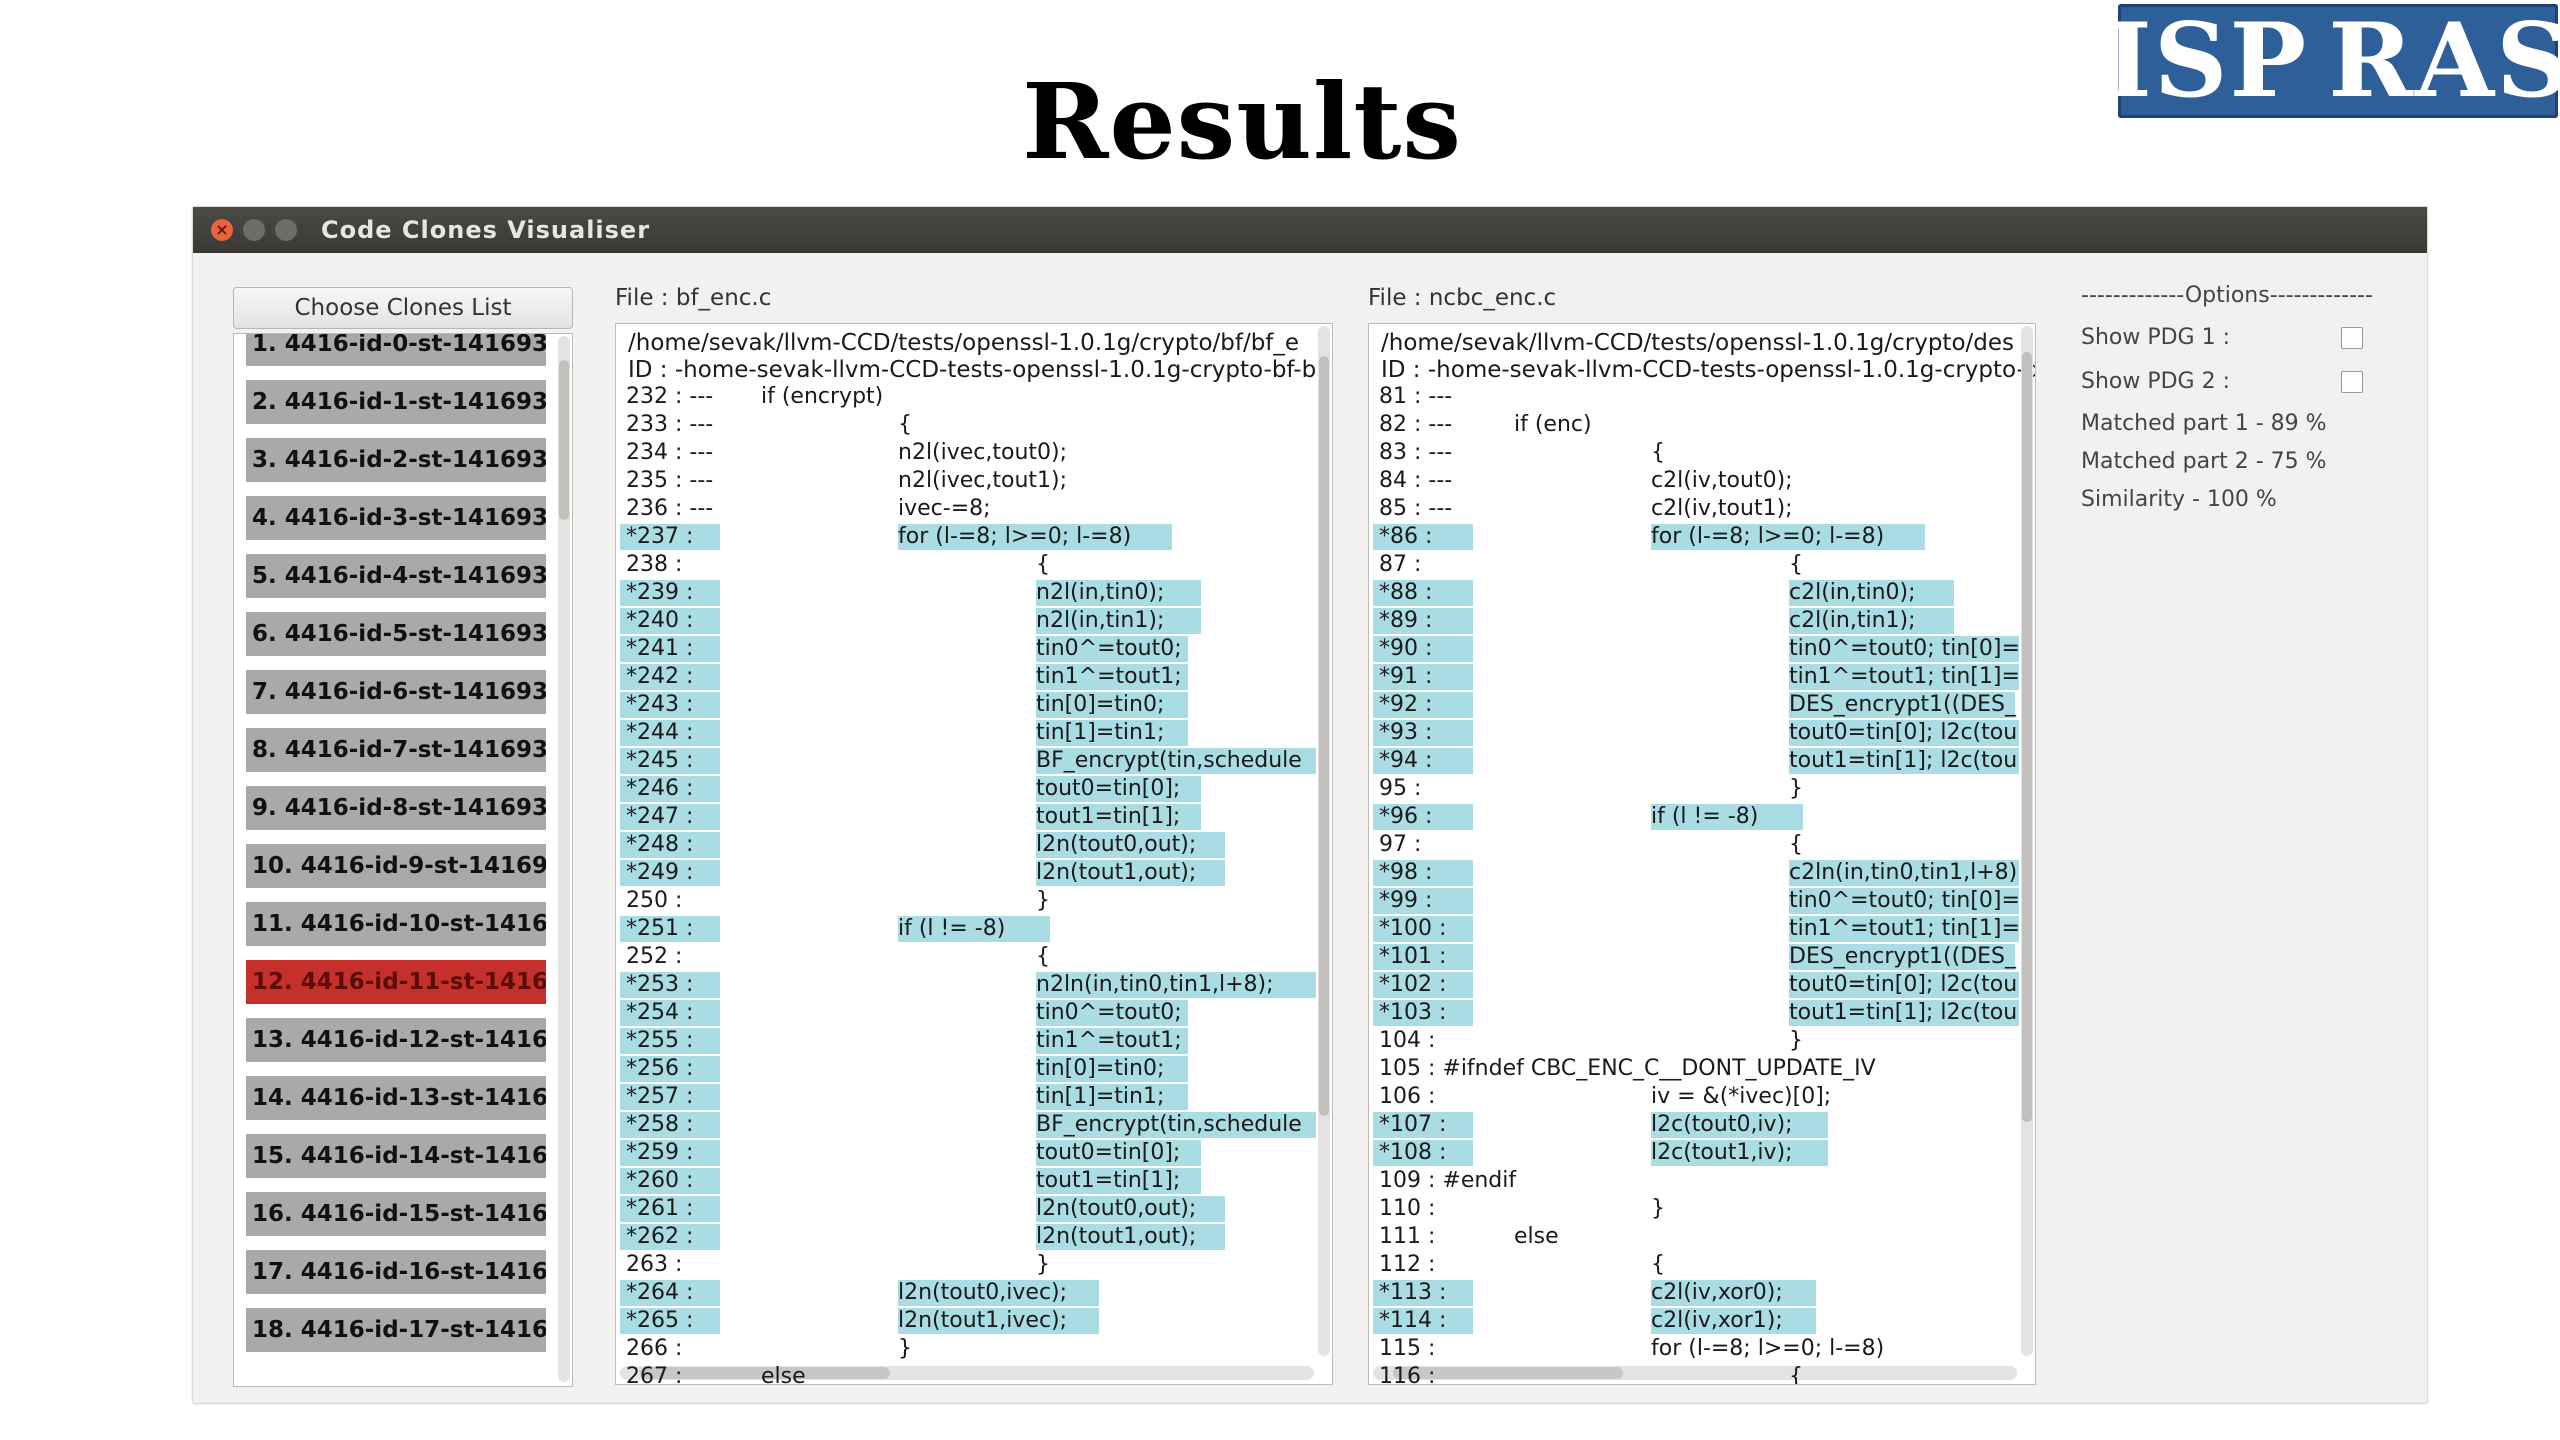 The width and height of the screenshot is (2560, 1440). I want to click on clone-list-item: 18. 4416-id-17-st-1416930, so click(396, 1330).